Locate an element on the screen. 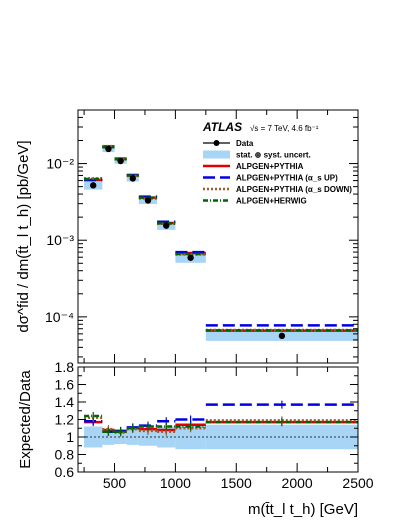 The height and width of the screenshot is (527, 407). x-tick-label: 1500 is located at coordinates (236, 483).